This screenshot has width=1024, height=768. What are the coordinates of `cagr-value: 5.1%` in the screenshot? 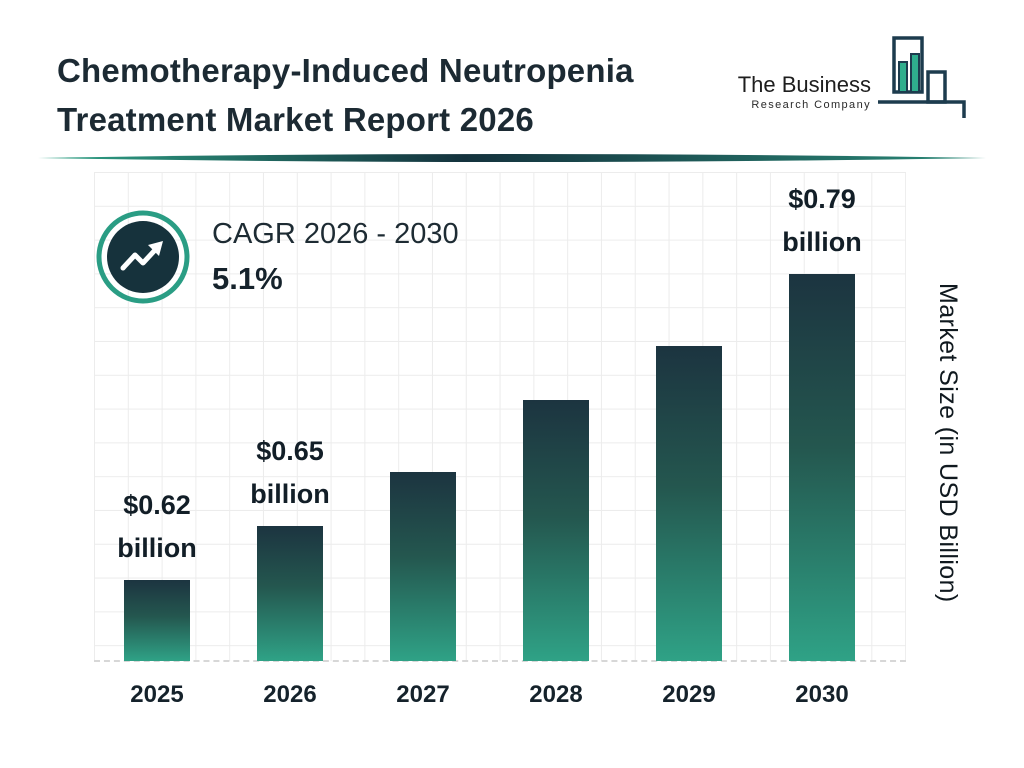 It's located at (247, 278).